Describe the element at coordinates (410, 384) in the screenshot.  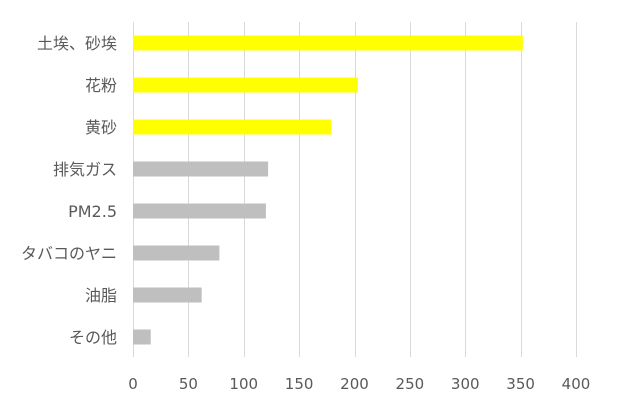
I see `x-tick-label-250: 250` at that location.